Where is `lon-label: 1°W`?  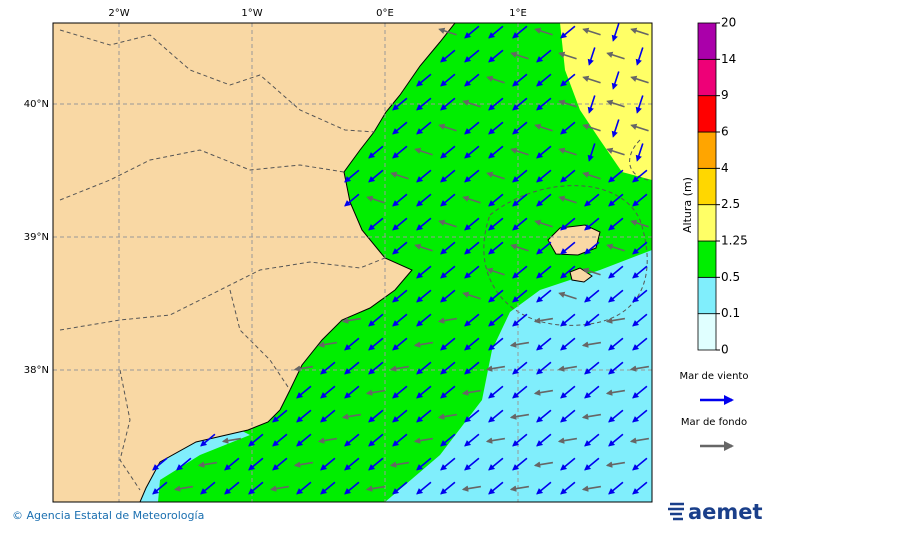
lon-label: 1°W is located at coordinates (251, 13).